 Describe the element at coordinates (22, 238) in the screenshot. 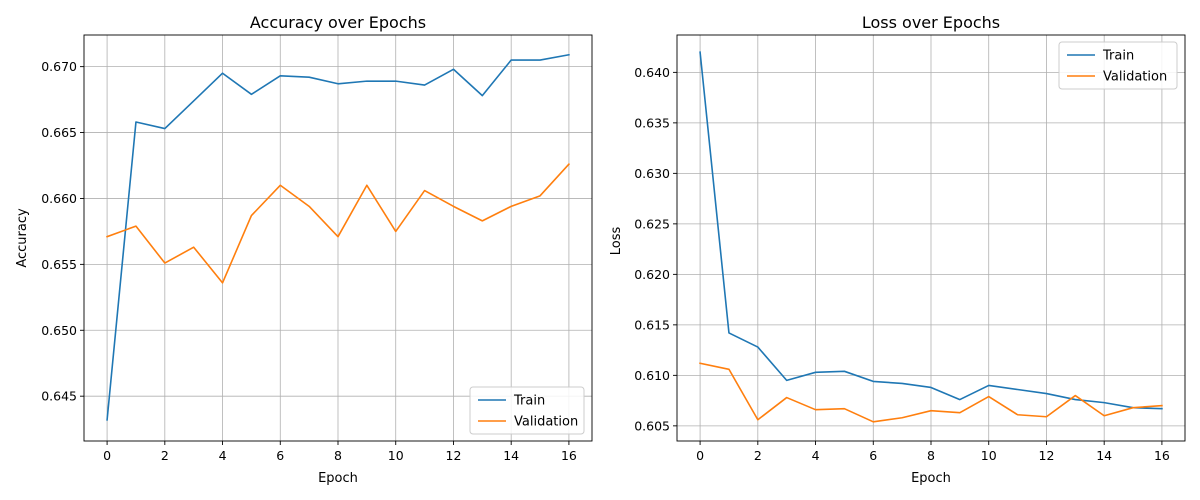

I see `y-axis-label: Accuracy` at that location.